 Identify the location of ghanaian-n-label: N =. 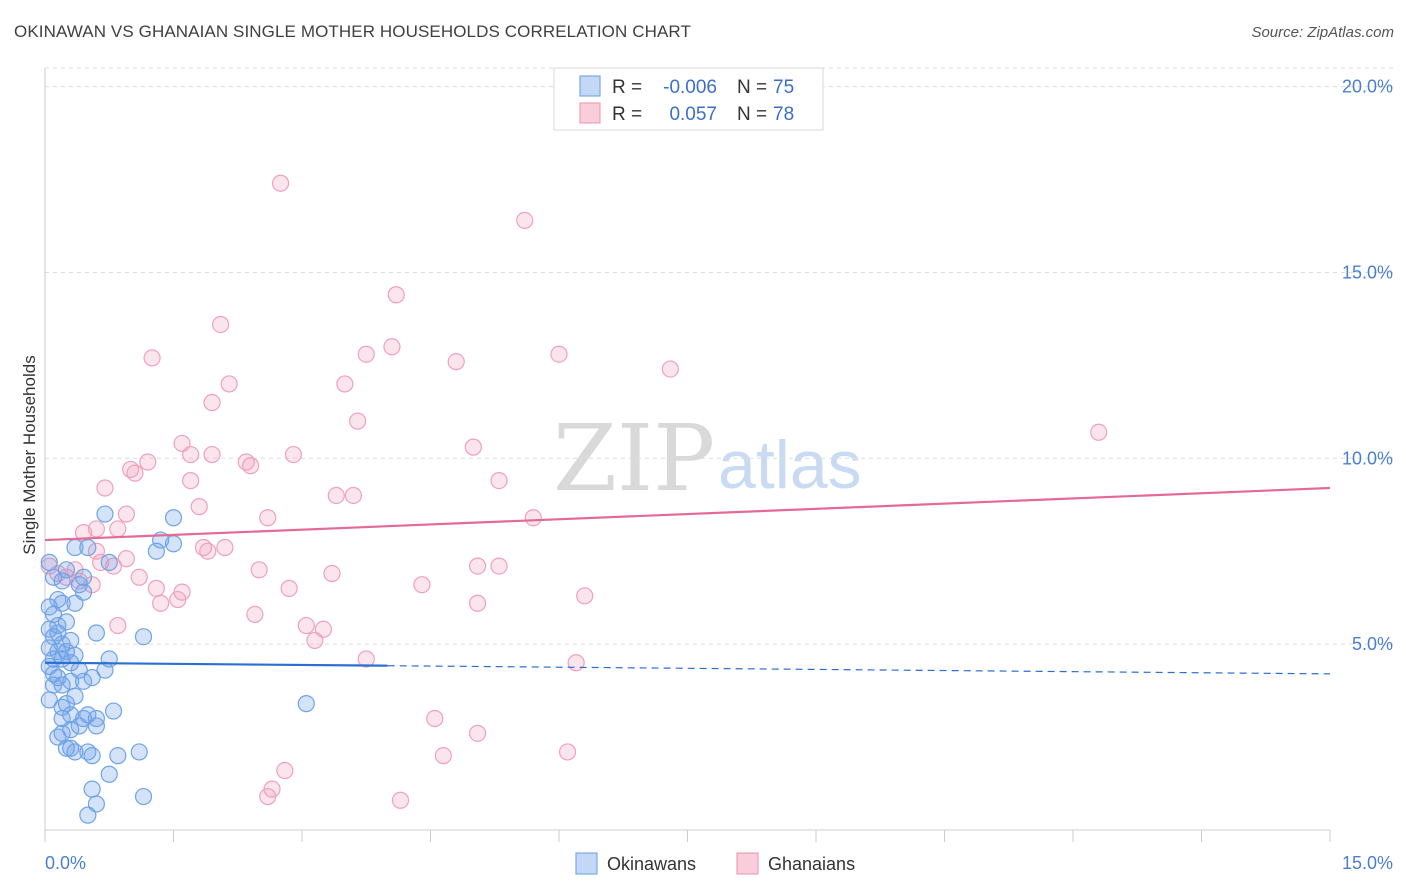
(752, 114).